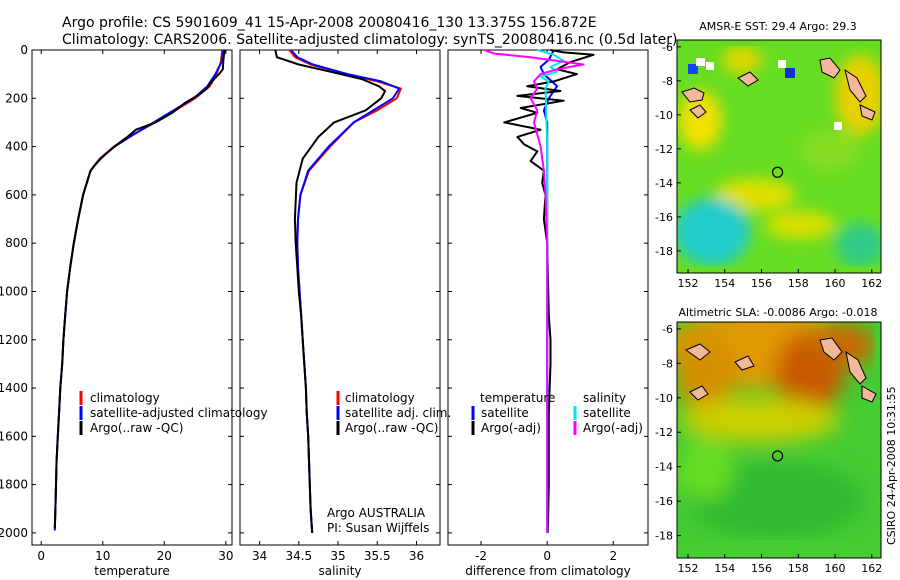  Describe the element at coordinates (378, 528) in the screenshot. I see `argo-pi-label: PI: Susan Wijffels` at that location.